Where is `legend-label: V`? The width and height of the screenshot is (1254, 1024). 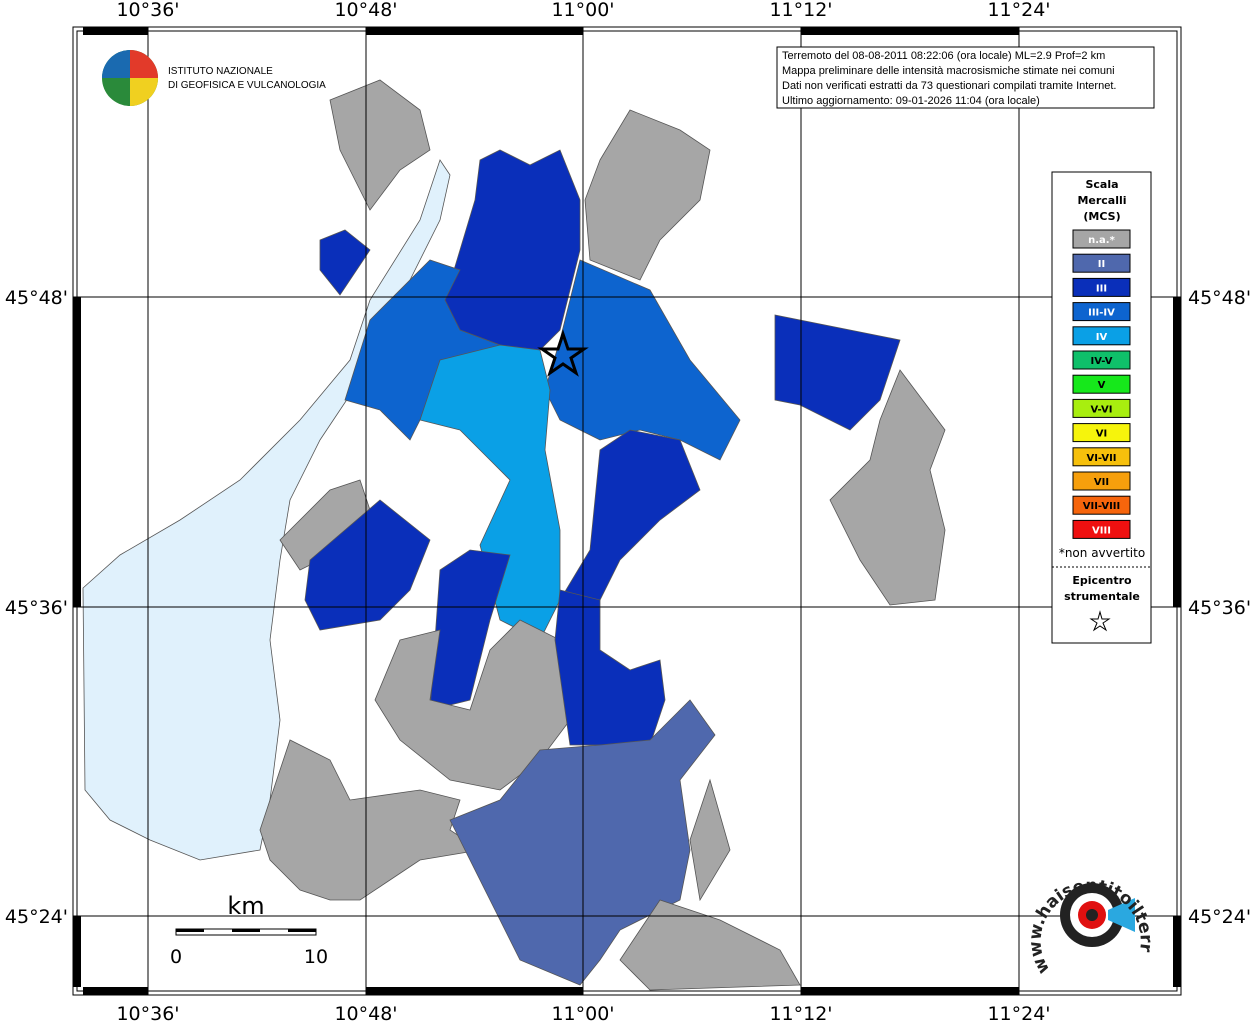 legend-label: V is located at coordinates (1102, 385).